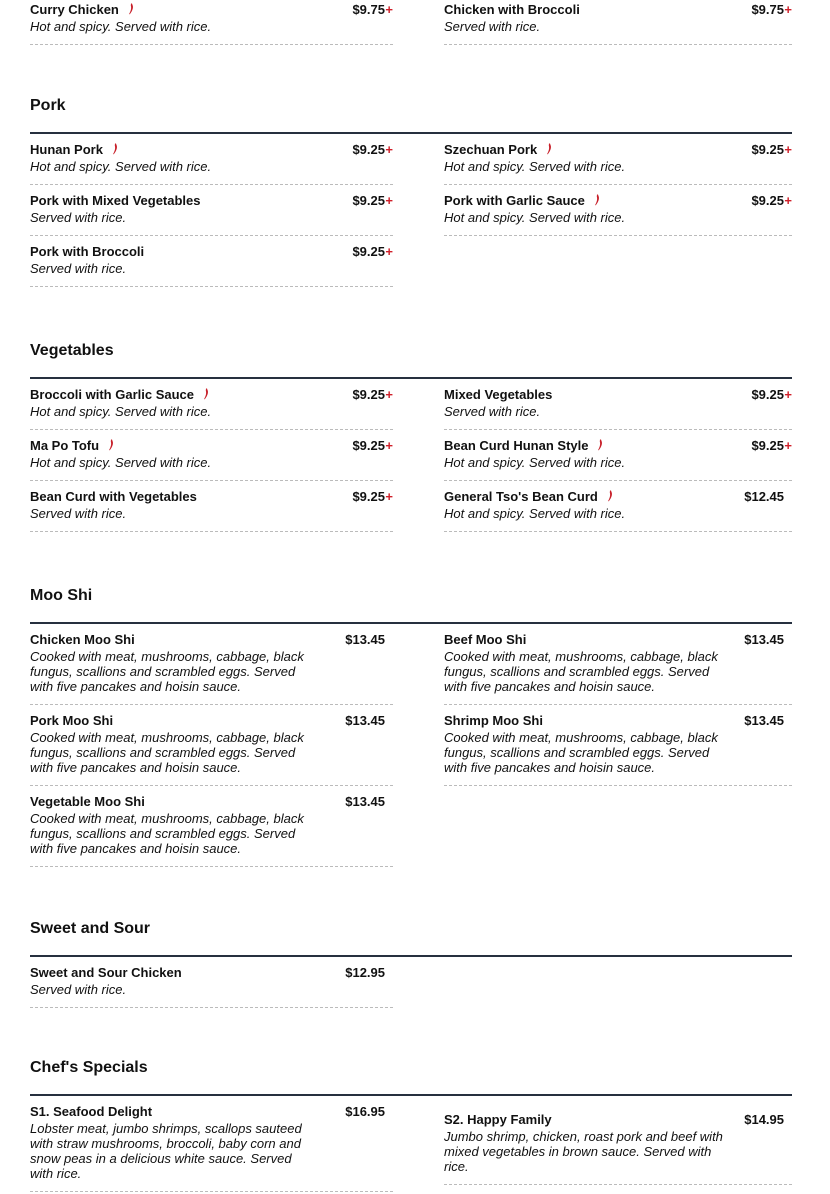 The width and height of the screenshot is (830, 1194). Describe the element at coordinates (112, 394) in the screenshot. I see `item-name: Broccoli with Garlic Sauce` at that location.